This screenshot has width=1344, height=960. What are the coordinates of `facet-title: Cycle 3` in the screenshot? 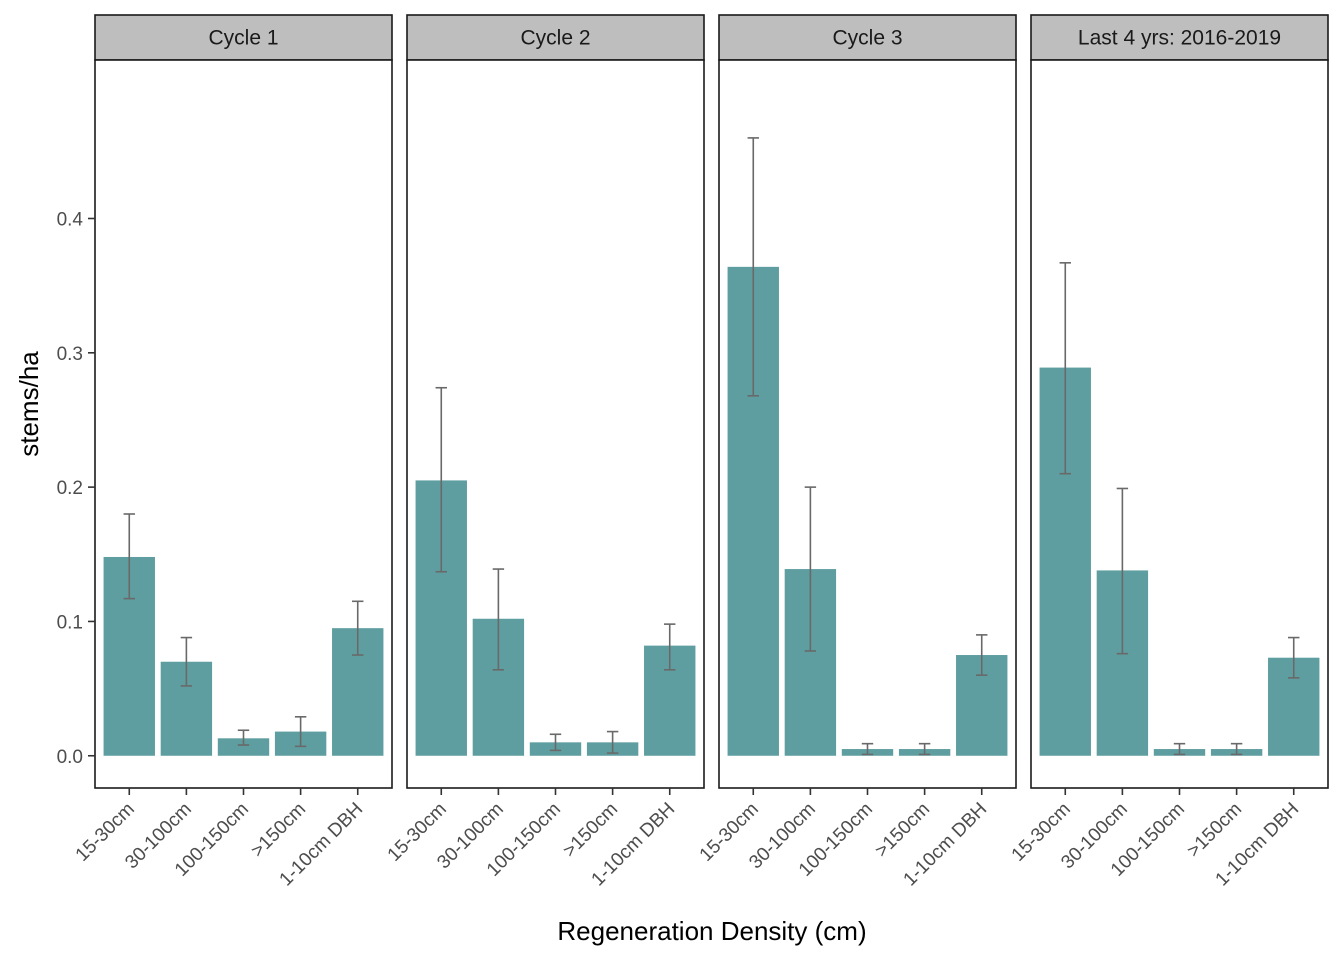 It's located at (867, 38).